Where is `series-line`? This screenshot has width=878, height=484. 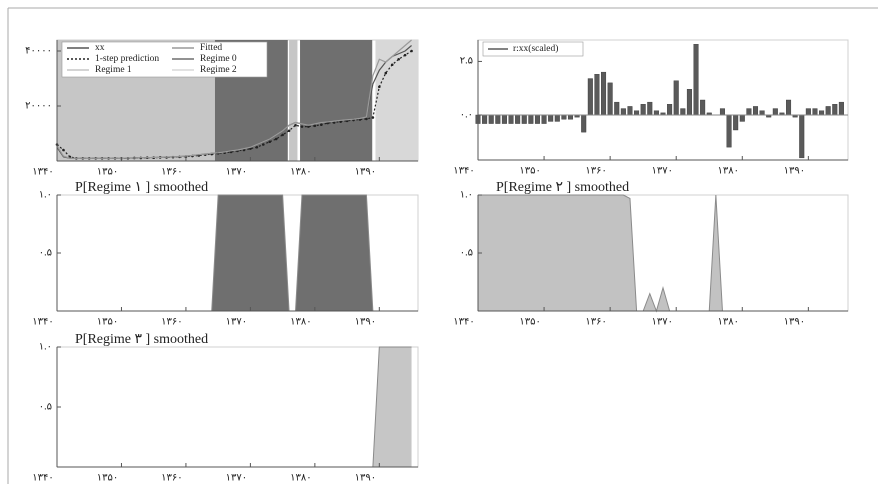 series-line is located at coordinates (234, 99).